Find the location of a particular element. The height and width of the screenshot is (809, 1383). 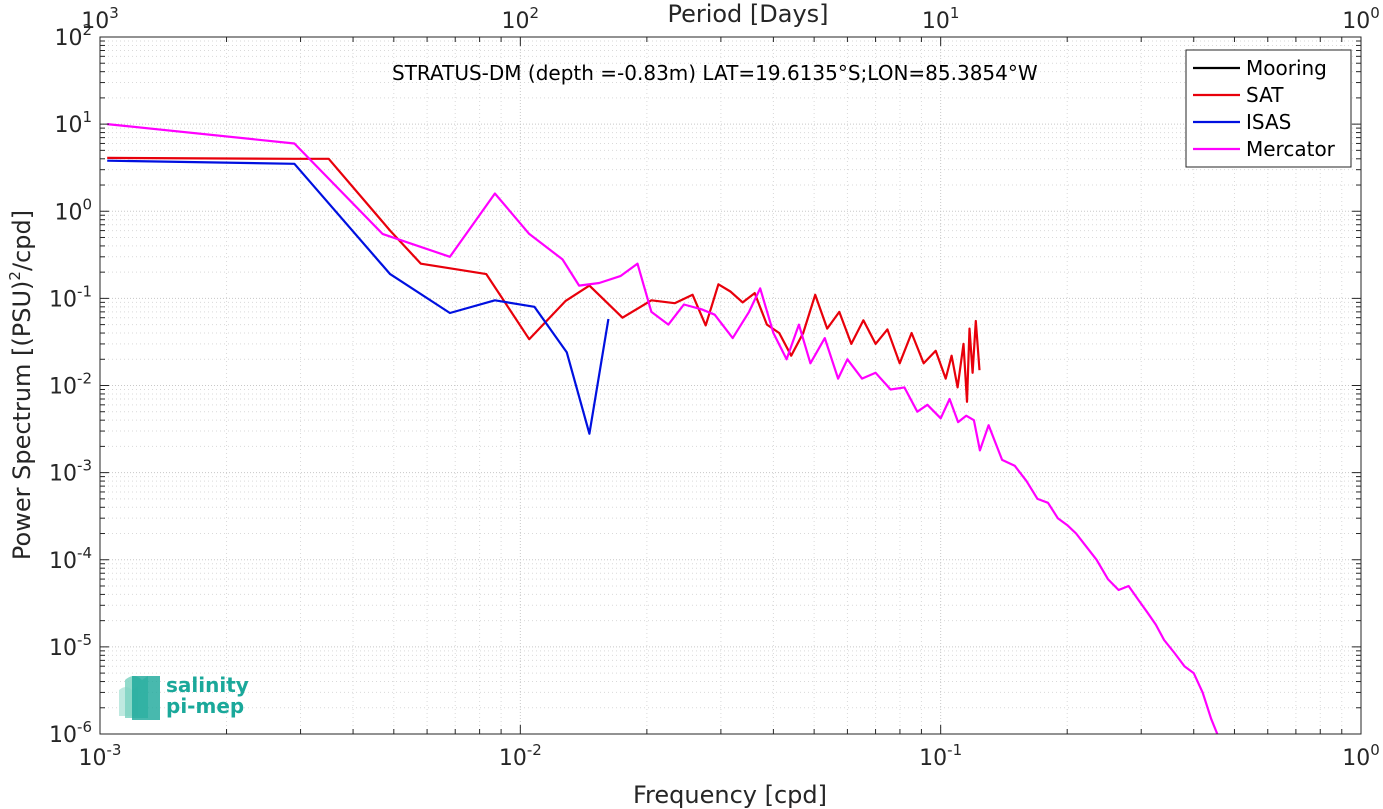

x-tick-labels: 10⁻³ 10⁻² 10⁻¹ 10⁰ is located at coordinates (729, 756).